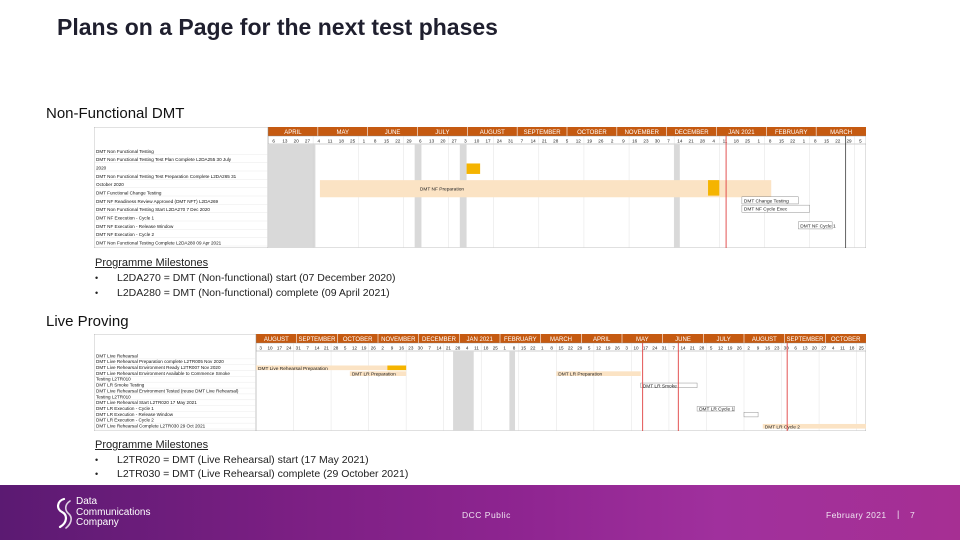 The width and height of the screenshot is (960, 540). What do you see at coordinates (125, 420) in the screenshot?
I see `gantt-task-label: DMT LR Execution - Cycle 2` at bounding box center [125, 420].